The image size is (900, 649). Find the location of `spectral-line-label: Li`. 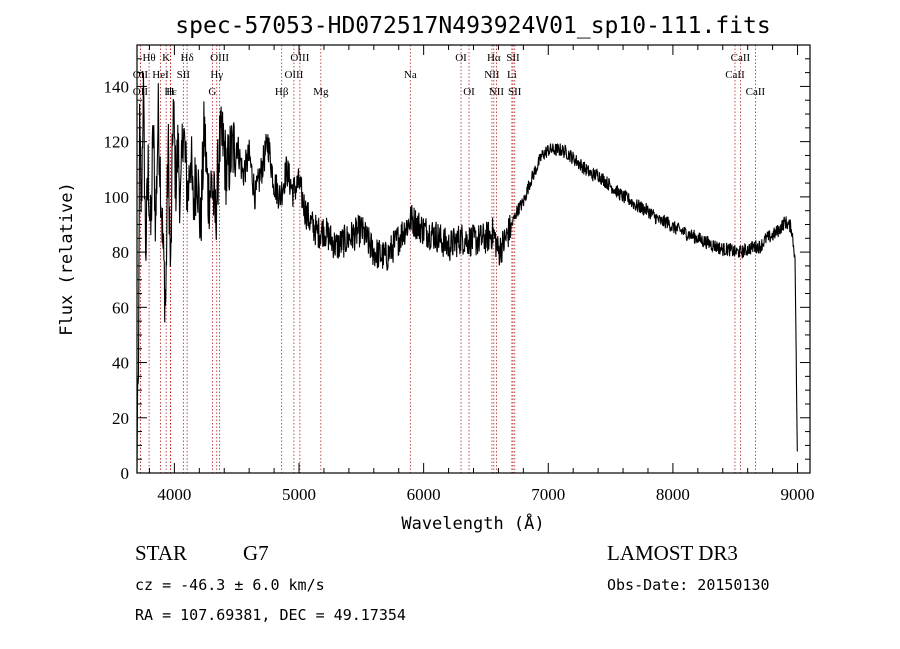

spectral-line-label: Li is located at coordinates (512, 75).